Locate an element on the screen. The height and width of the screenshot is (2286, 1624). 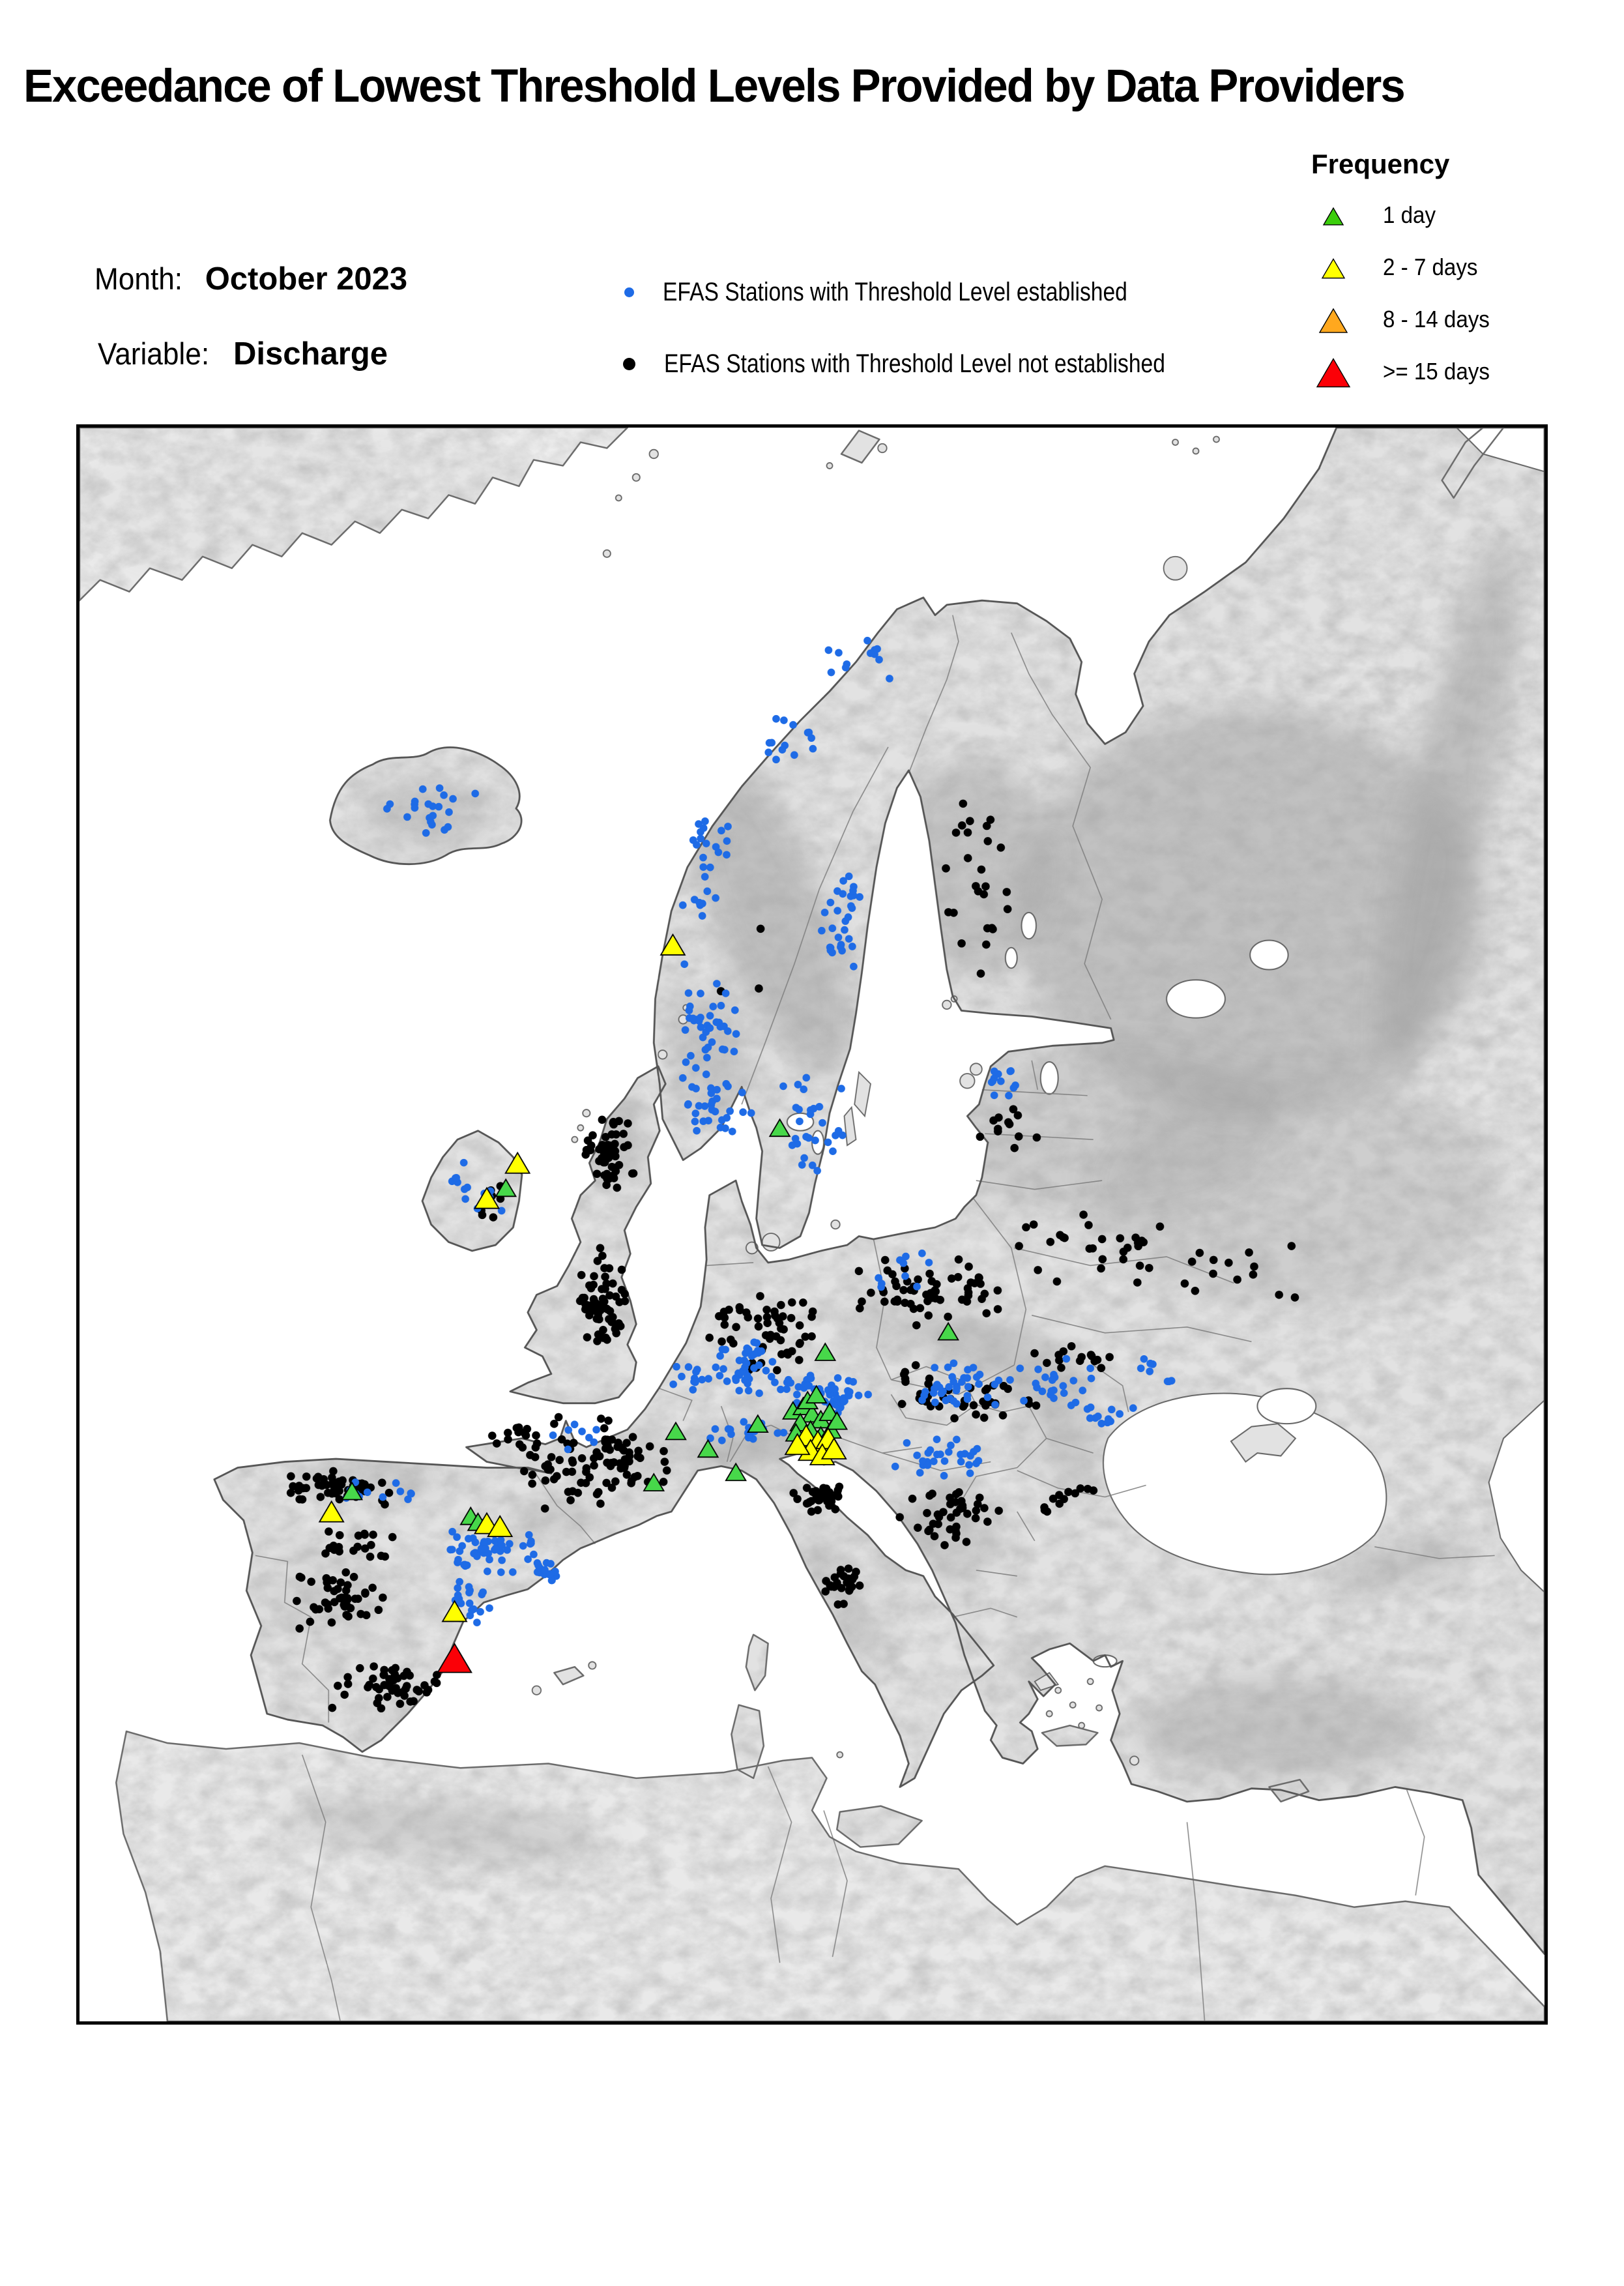
exceedance-triangle-green is located at coordinates (654, 1482).